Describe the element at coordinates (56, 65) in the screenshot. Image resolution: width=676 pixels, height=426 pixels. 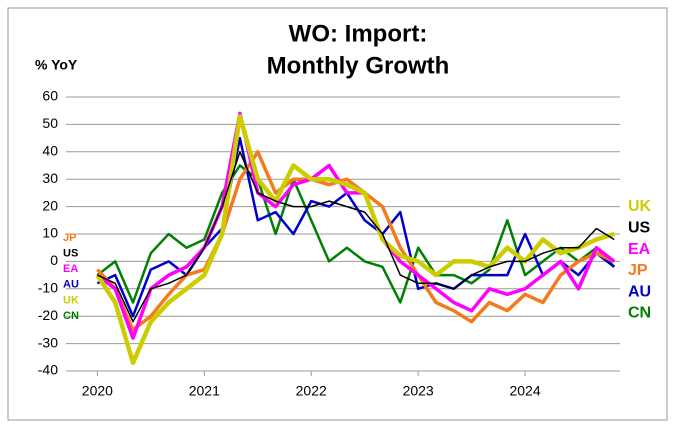
I see `y-axis-label: % YoY` at that location.